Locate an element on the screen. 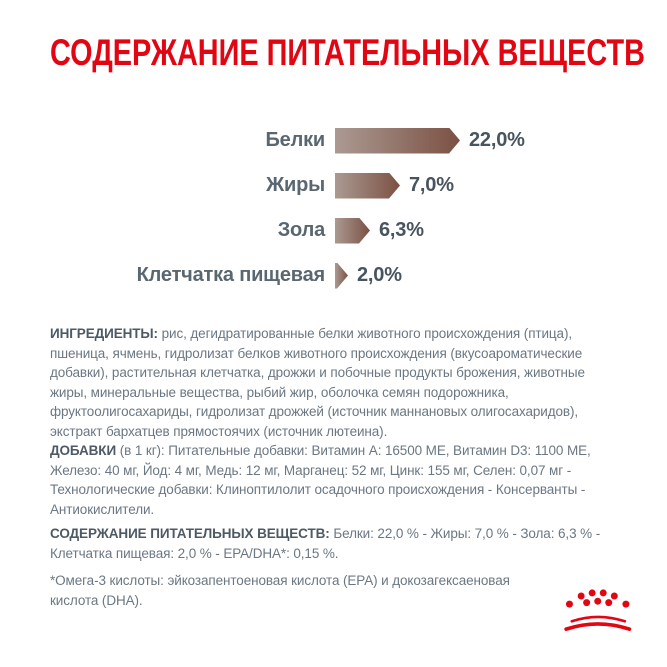 The width and height of the screenshot is (667, 667). crown-dots is located at coordinates (597, 598).